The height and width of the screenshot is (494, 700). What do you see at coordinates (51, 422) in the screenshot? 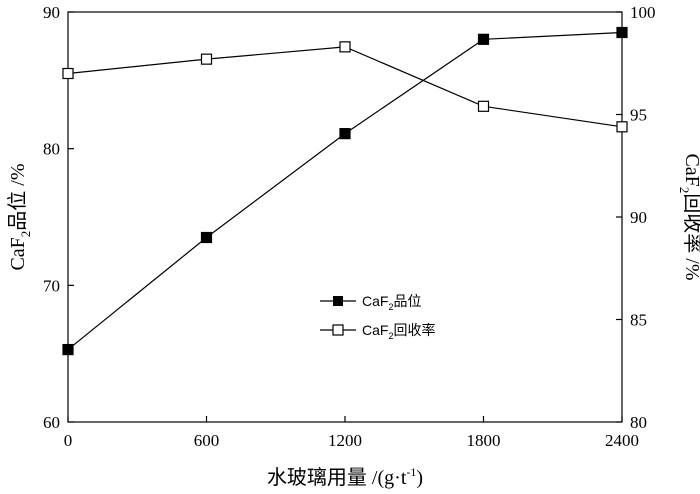
I see `y-left-tick-label: 60` at bounding box center [51, 422].